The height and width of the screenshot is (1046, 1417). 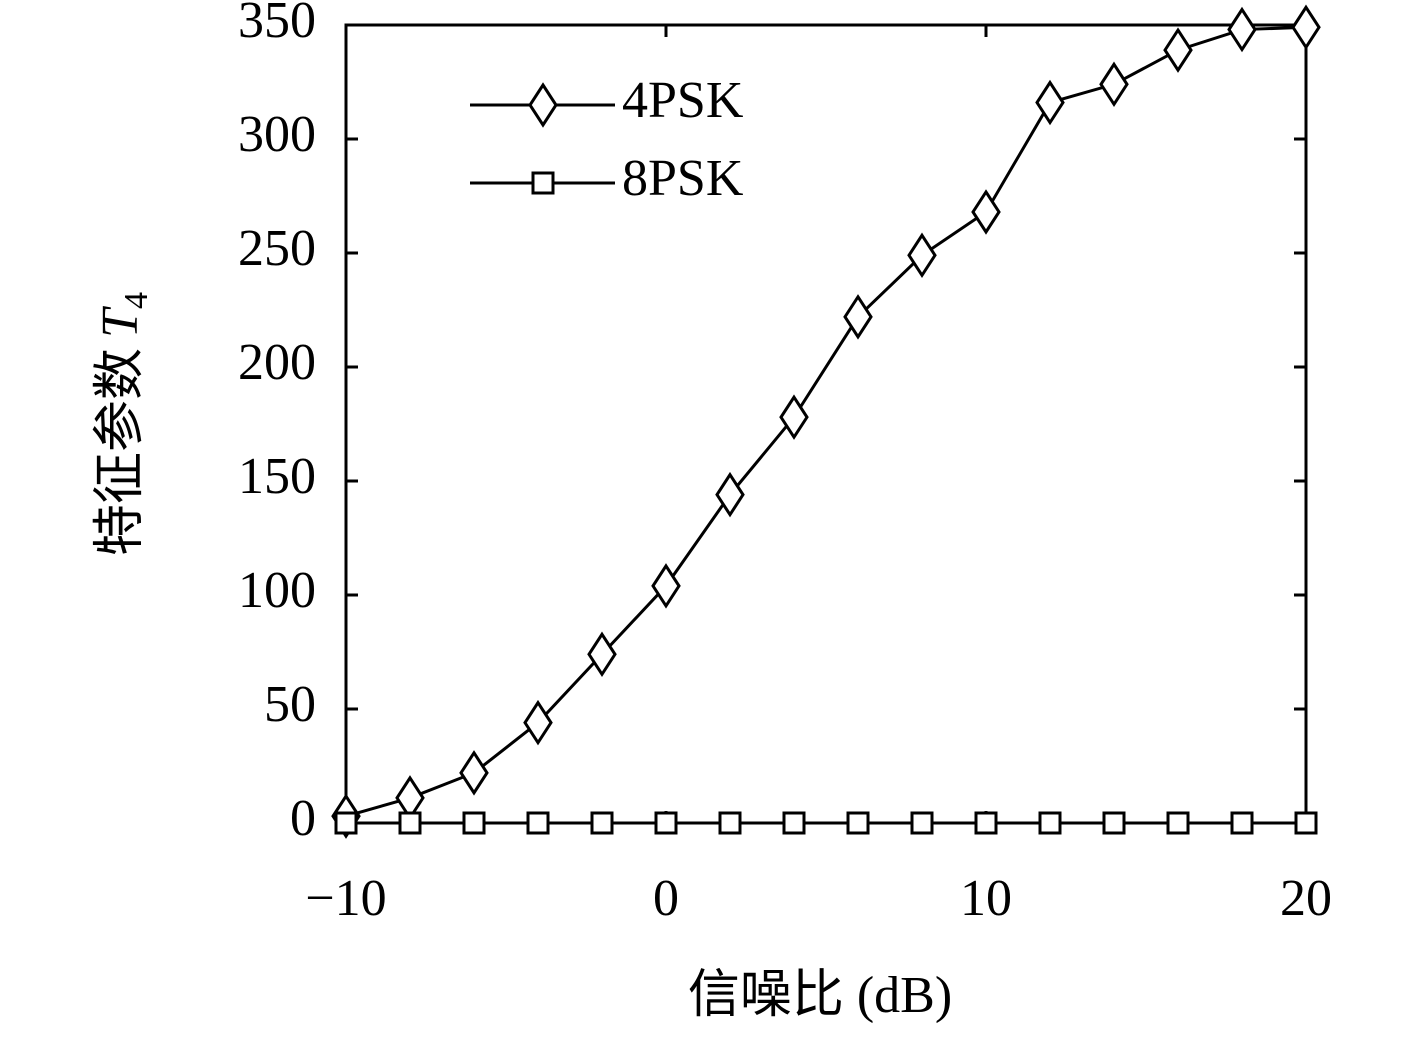 I want to click on y-axis-label-text: 特征参数, so click(x=120, y=452).